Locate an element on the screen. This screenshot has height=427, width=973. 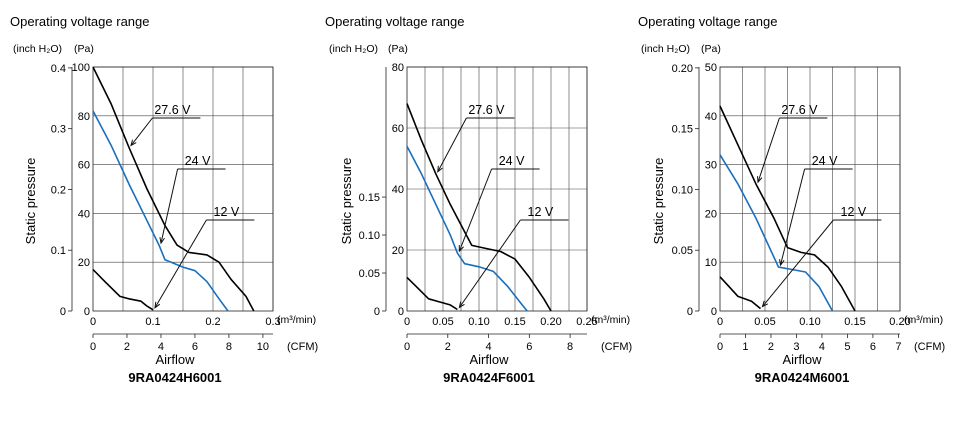
inch-tick-label: 0.15 is located at coordinates (682, 130).